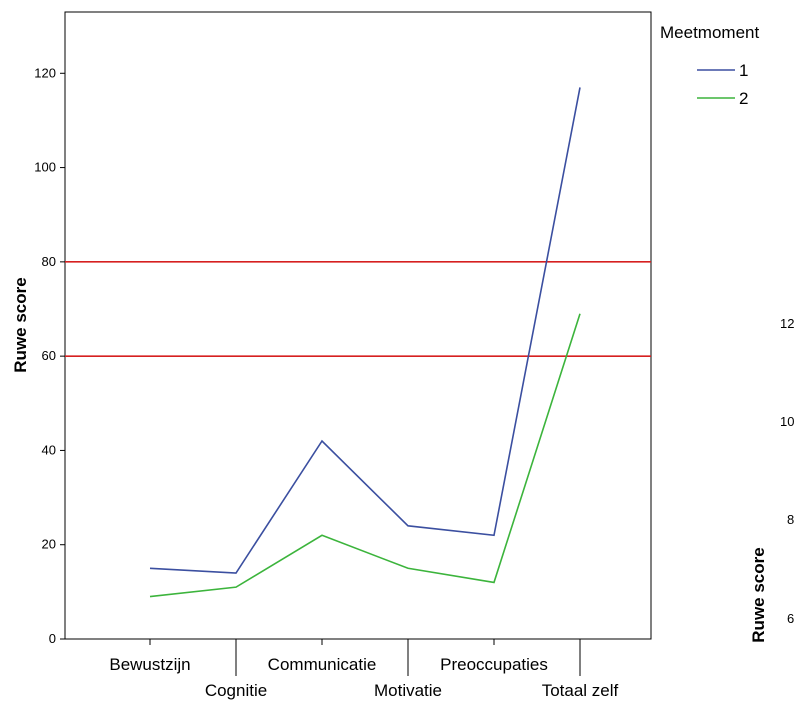 Image resolution: width=795 pixels, height=702 pixels. What do you see at coordinates (358, 309) in the screenshot?
I see `reference-lines` at bounding box center [358, 309].